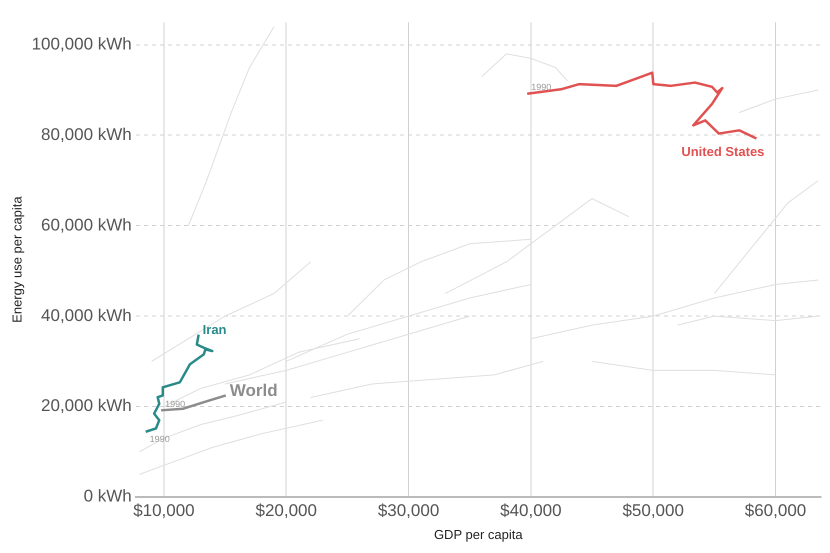  What do you see at coordinates (108, 496) in the screenshot?
I see `y-tick-label: 0 kWh` at bounding box center [108, 496].